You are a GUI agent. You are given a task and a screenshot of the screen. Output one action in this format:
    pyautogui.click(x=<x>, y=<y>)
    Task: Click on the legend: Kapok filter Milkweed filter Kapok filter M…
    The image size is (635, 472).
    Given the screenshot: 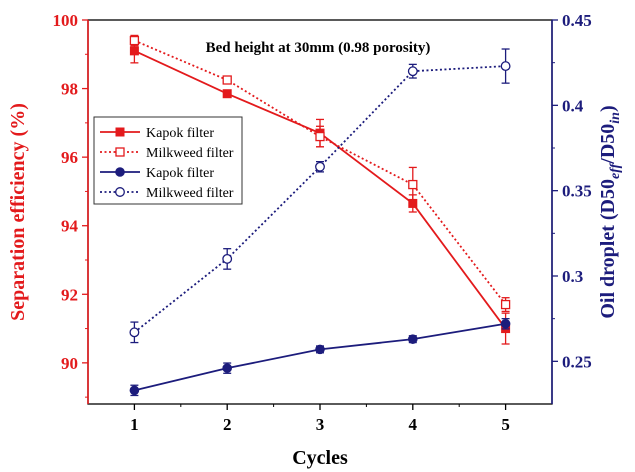 What is the action you would take?
    pyautogui.click(x=168, y=160)
    